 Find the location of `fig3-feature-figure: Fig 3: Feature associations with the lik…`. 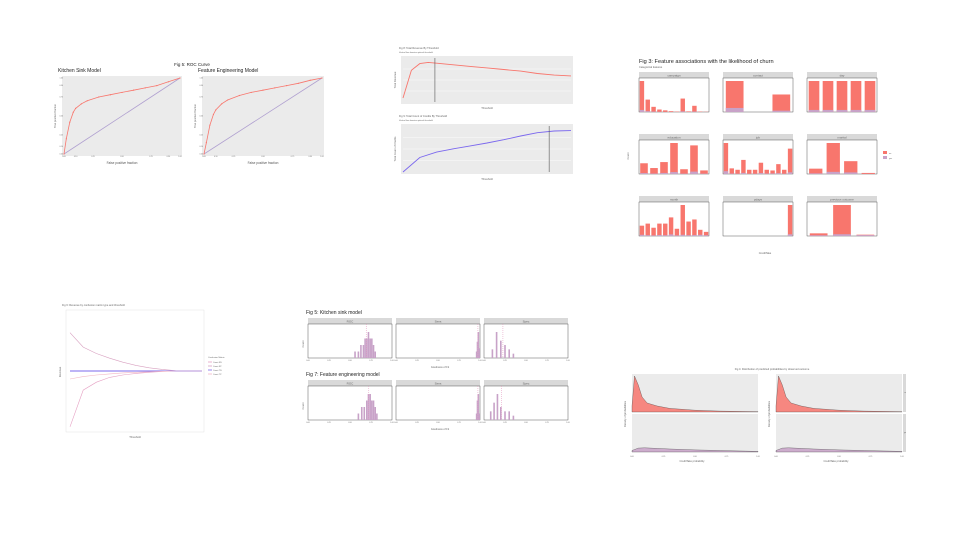

fig3-feature-figure: Fig 3: Feature associations with the lik… is located at coordinates (761, 158).